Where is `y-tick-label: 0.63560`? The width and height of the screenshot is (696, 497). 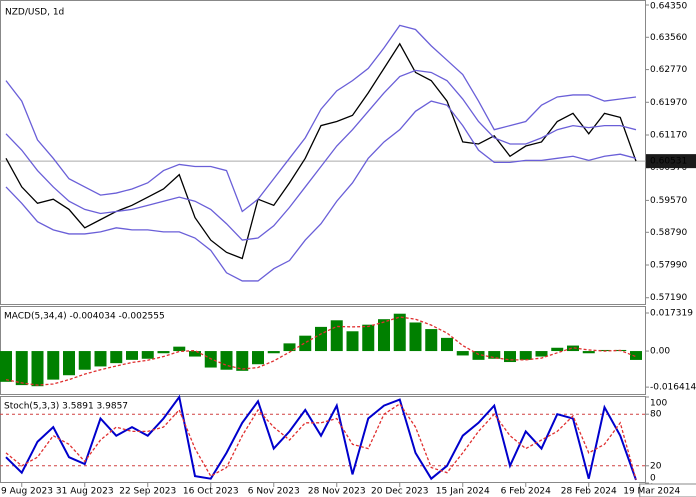 y-tick-label: 0.63560 is located at coordinates (668, 38).